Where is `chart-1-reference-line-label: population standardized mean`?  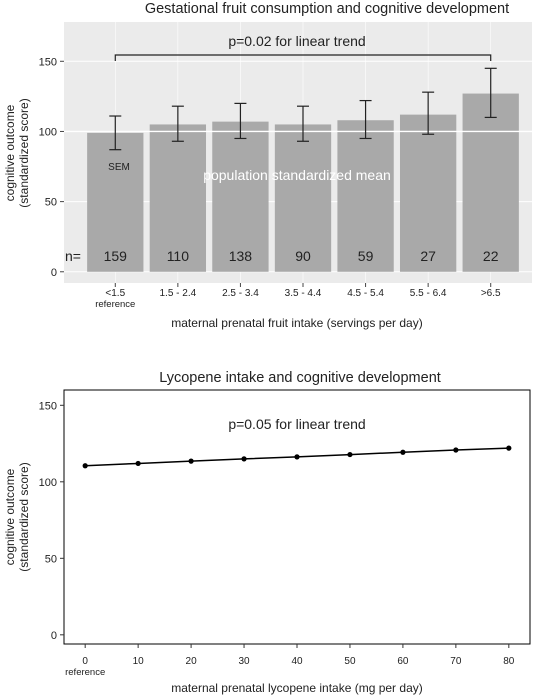
chart-1-reference-line-label: population standardized mean is located at coordinates (297, 175).